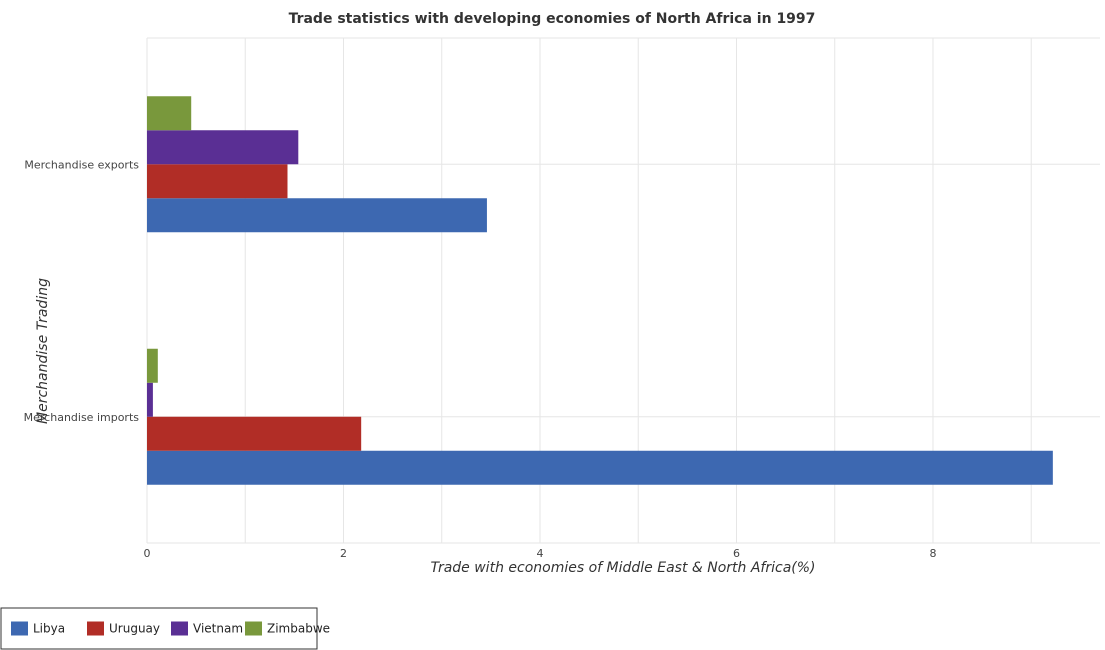  Describe the element at coordinates (147, 553) in the screenshot. I see `x-tick-label: 0` at that location.